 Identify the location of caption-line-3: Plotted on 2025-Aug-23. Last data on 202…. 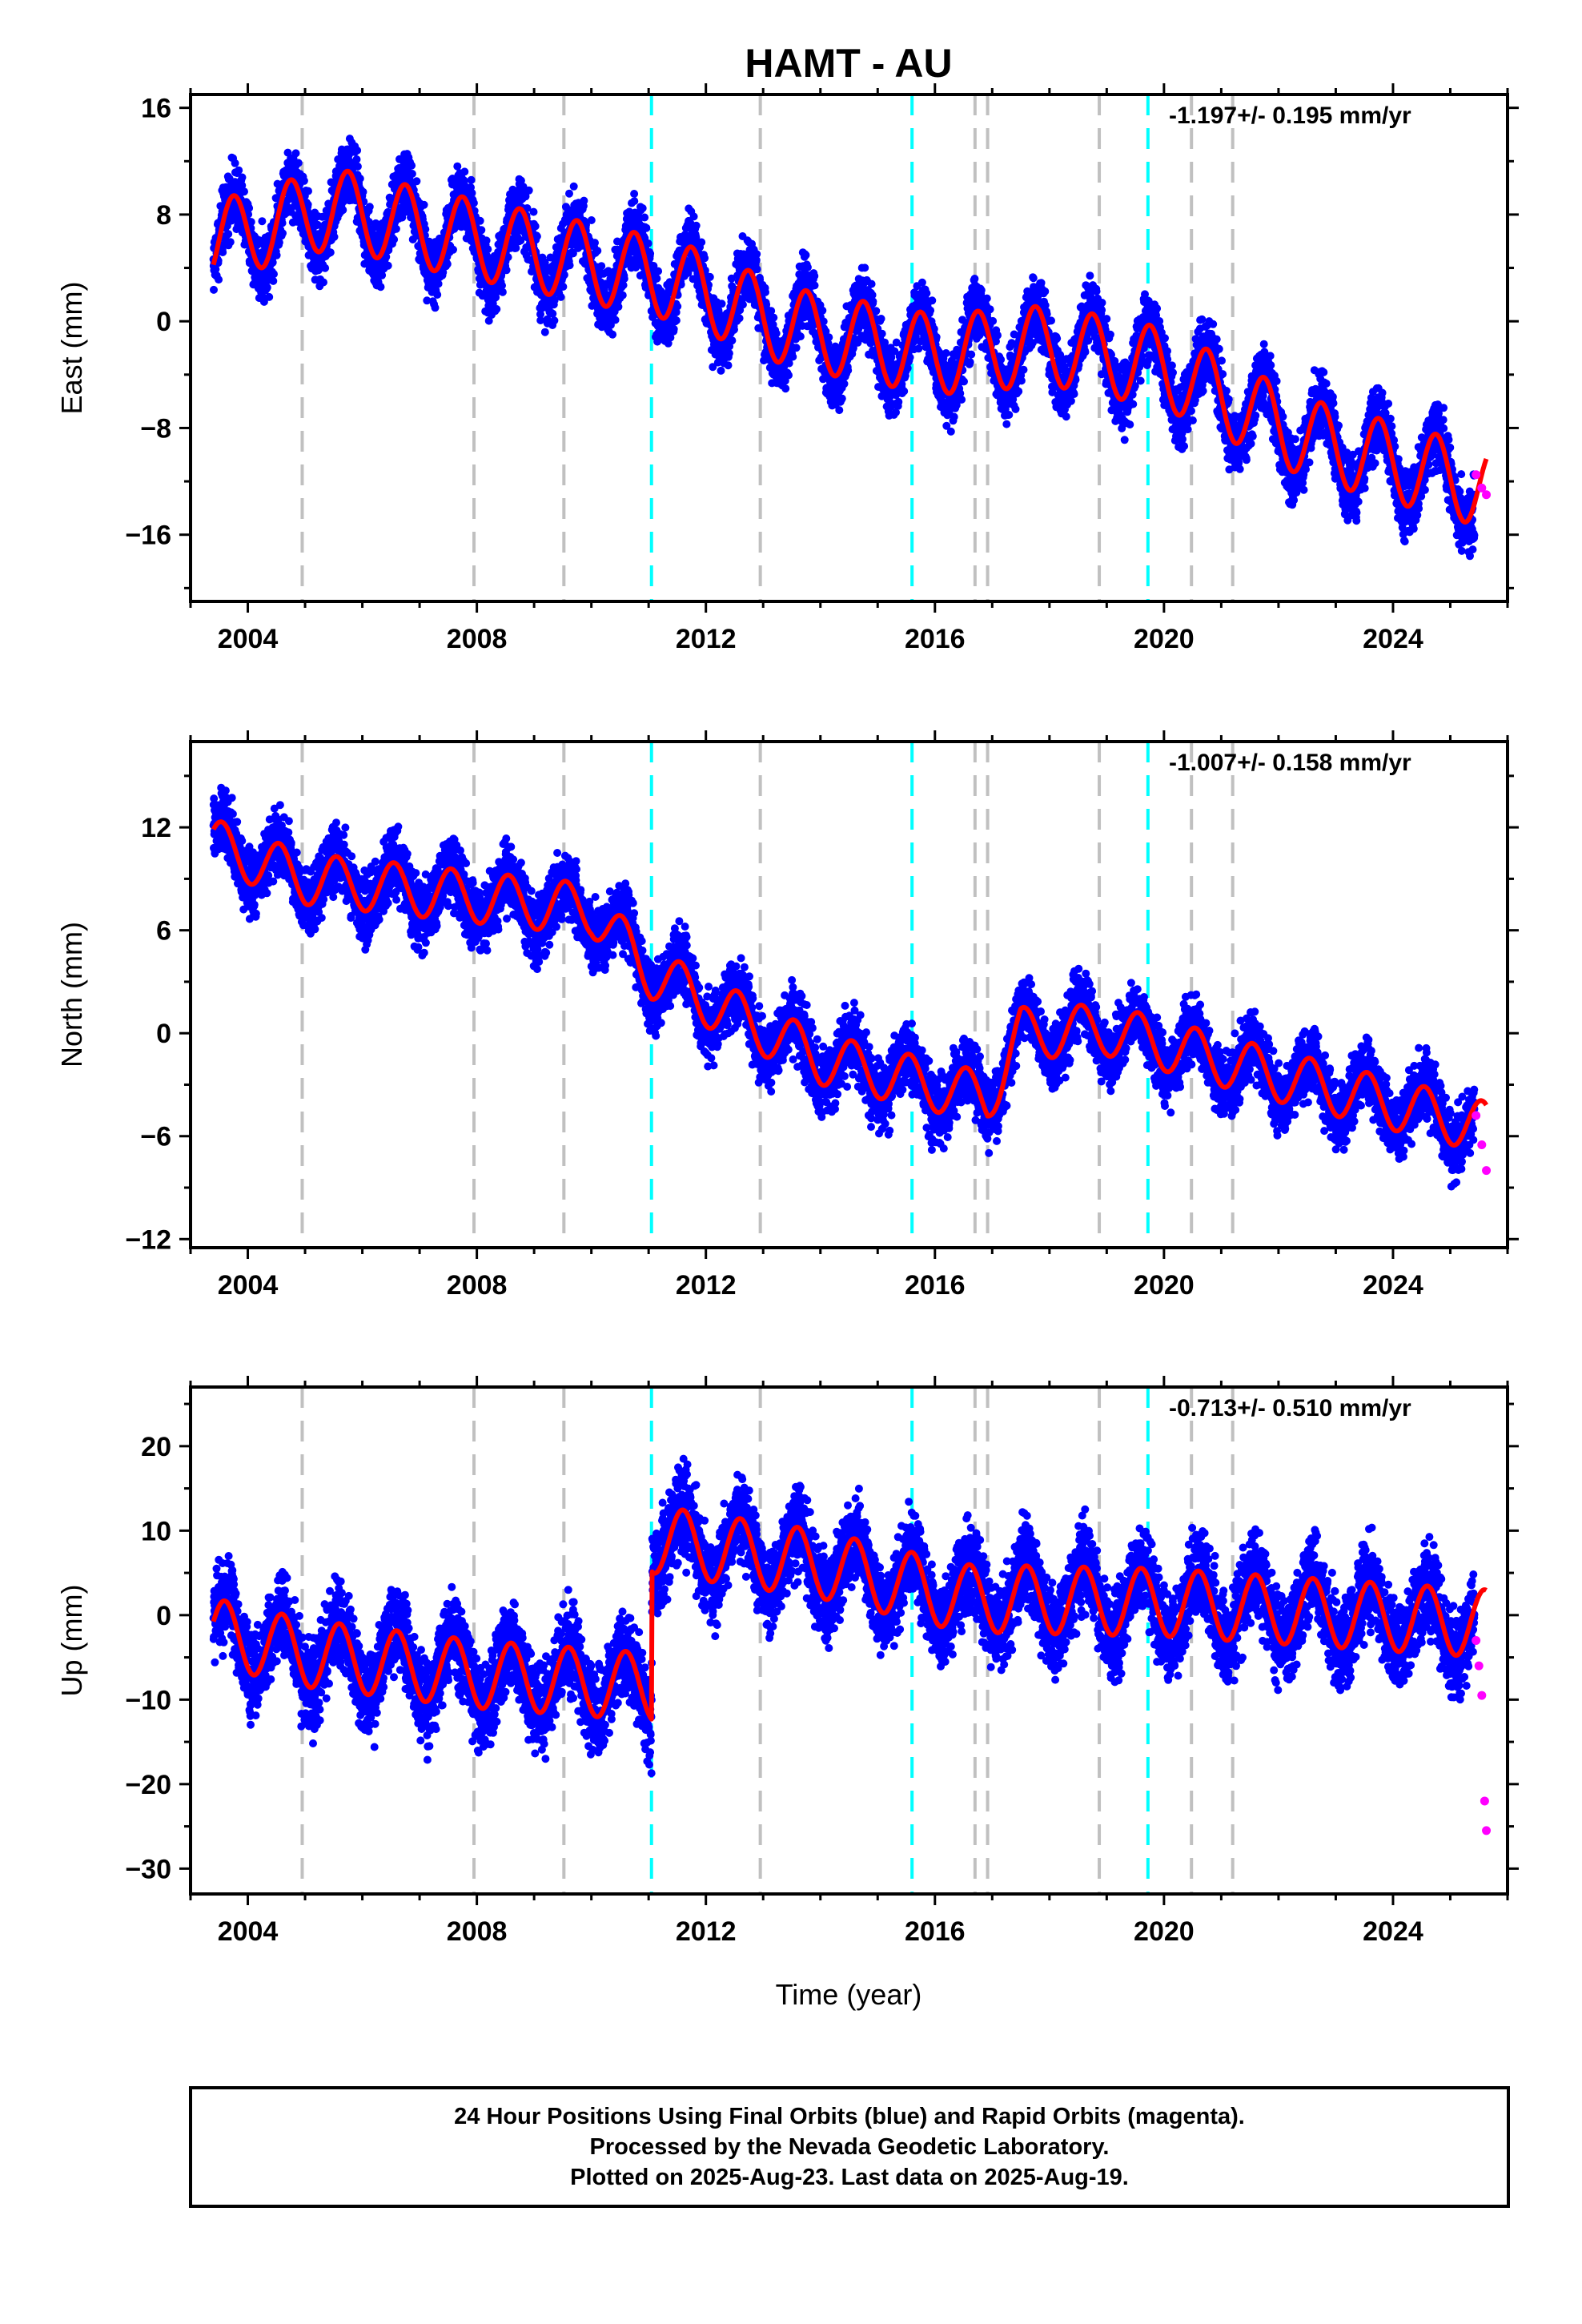
(849, 2177).